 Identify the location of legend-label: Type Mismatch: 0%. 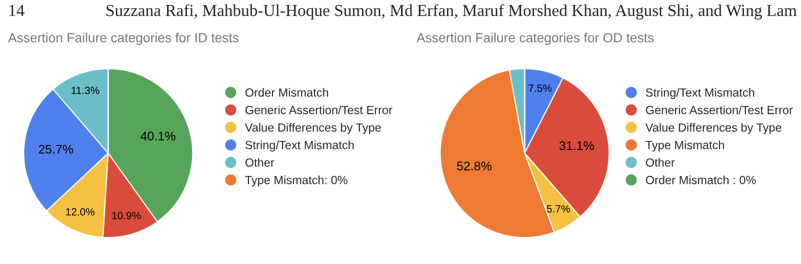
(296, 181).